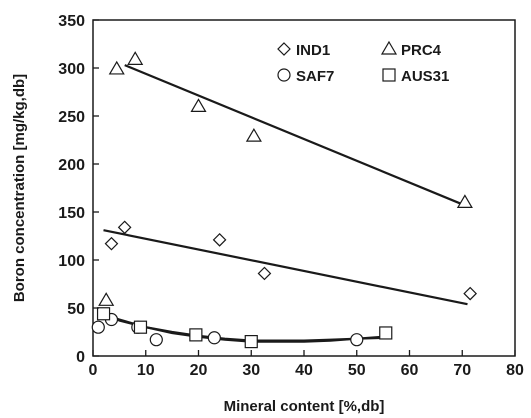  Describe the element at coordinates (515, 370) in the screenshot. I see `x-tick-label: 80` at that location.